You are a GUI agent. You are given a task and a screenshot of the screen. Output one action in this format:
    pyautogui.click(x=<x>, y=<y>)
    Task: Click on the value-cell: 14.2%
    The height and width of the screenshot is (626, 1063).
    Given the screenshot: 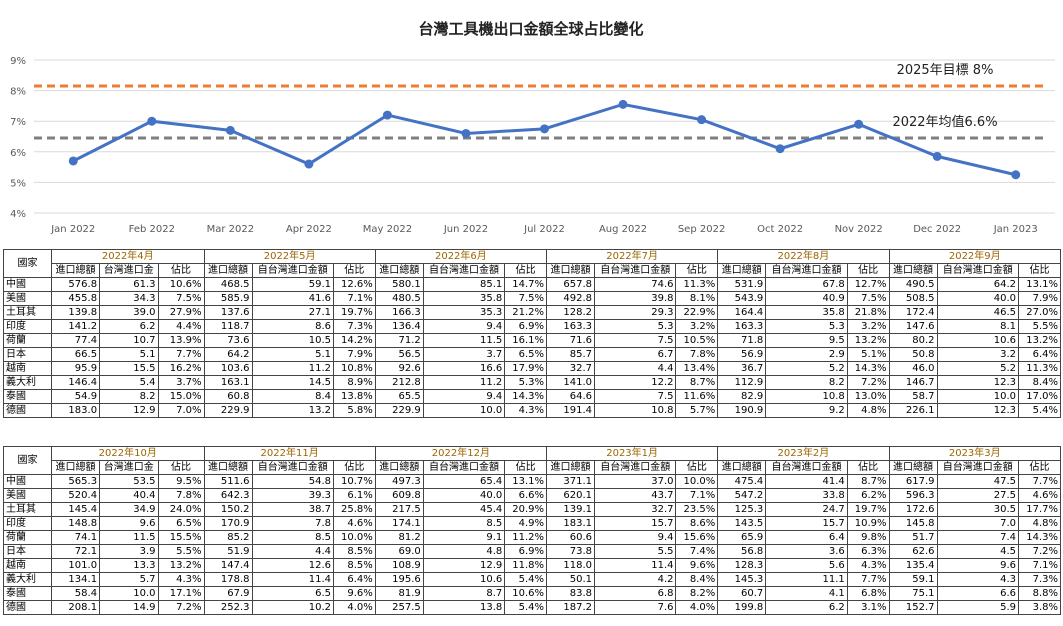 What is the action you would take?
    pyautogui.click(x=354, y=340)
    